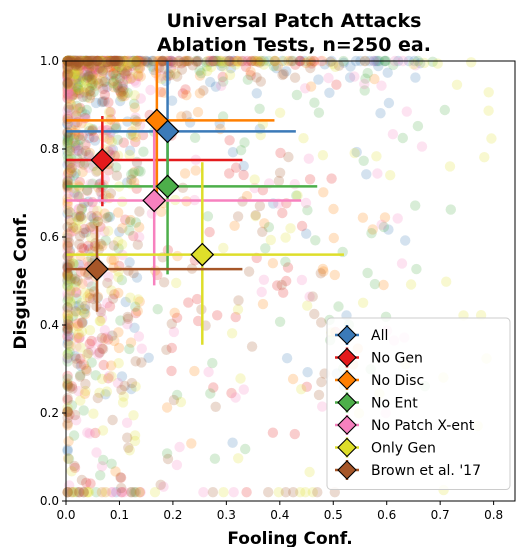 This screenshot has width=516, height=547. I want to click on x-tick-label: 0.4, so click(279, 515).